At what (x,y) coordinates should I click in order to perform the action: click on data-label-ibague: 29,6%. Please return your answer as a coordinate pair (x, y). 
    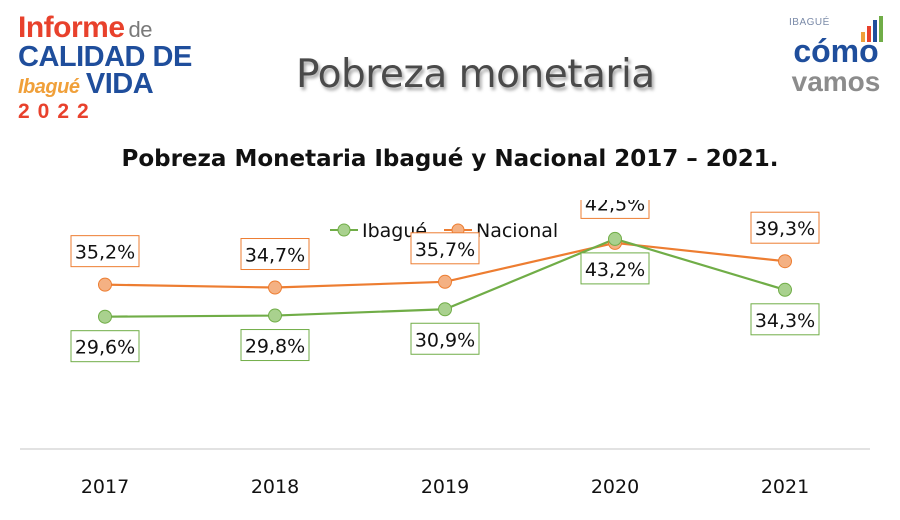
    Looking at the image, I should click on (105, 348).